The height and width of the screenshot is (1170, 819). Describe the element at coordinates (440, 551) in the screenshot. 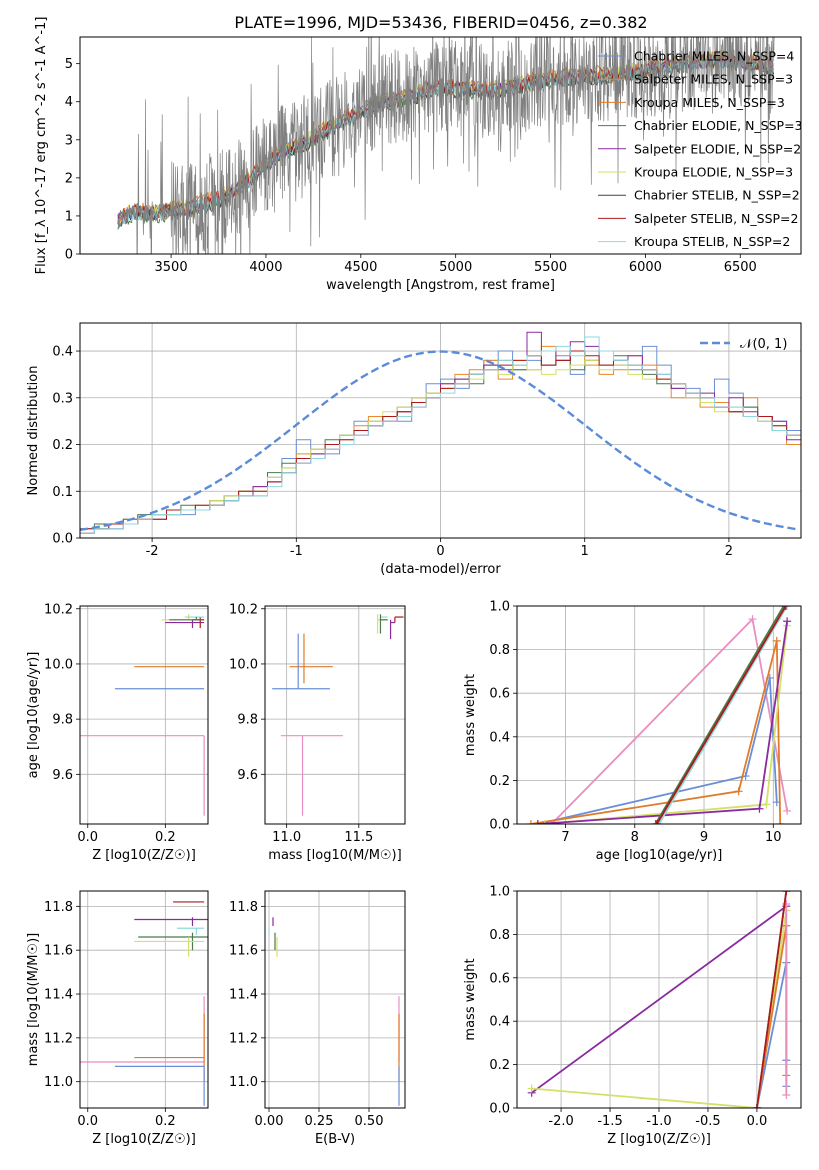

I see `x-tick-label: 0` at that location.